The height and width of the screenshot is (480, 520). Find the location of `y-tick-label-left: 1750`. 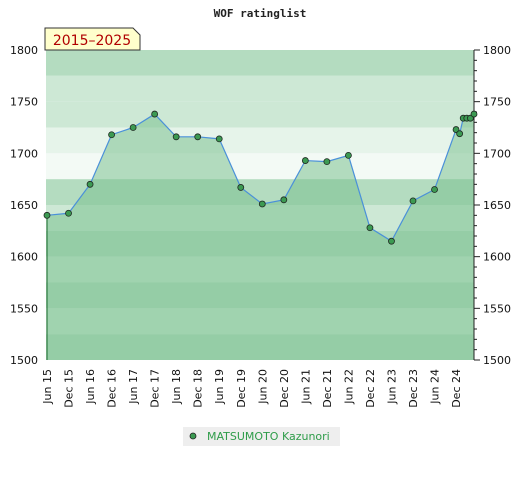

y-tick-label-left: 1750 is located at coordinates (24, 102).